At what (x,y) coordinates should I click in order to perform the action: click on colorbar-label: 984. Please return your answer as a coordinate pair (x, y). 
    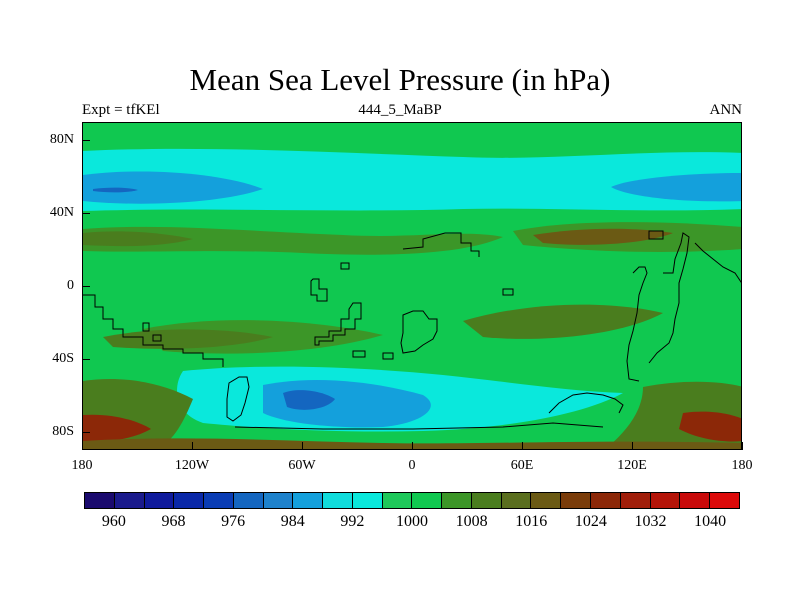
    Looking at the image, I should click on (292, 521).